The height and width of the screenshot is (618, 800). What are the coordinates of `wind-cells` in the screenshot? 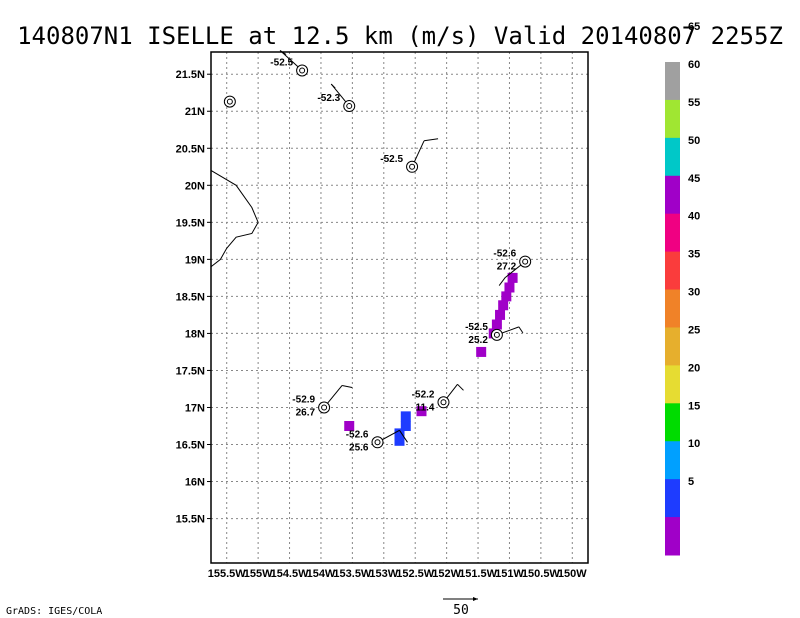 It's located at (431, 359).